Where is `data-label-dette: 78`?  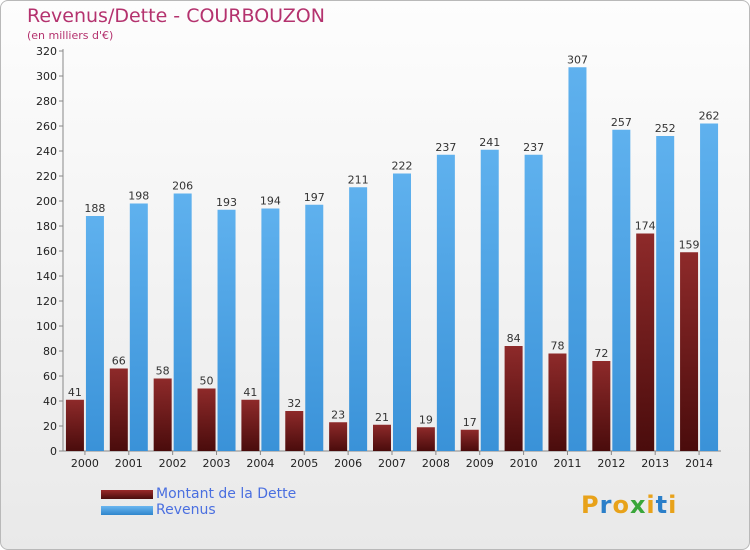
data-label-dette: 78 is located at coordinates (557, 346).